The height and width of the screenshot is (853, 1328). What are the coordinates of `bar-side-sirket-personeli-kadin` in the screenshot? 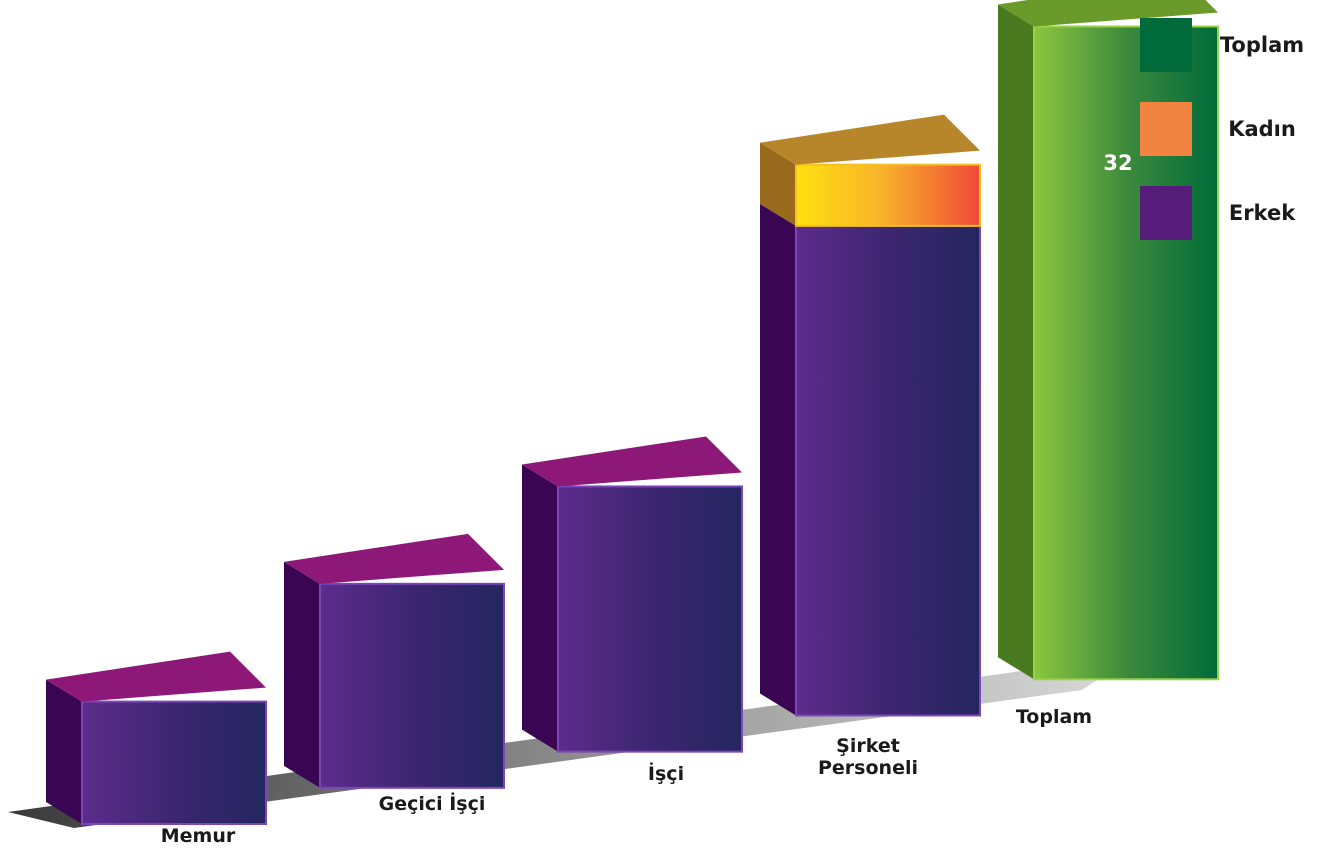 It's located at (778, 184).